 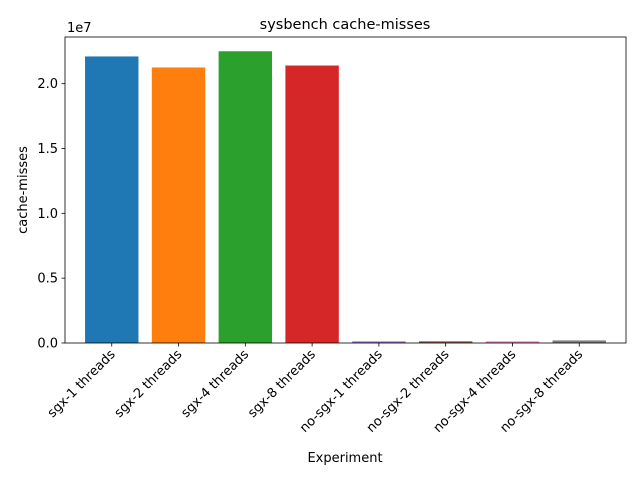 I want to click on y-axis-offset-text: 1e7, so click(x=79, y=28).